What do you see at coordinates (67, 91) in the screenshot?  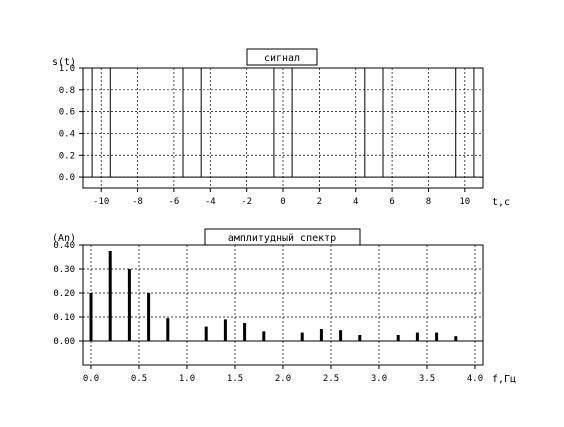 I see `signal-ytick-label: 0.8` at bounding box center [67, 91].